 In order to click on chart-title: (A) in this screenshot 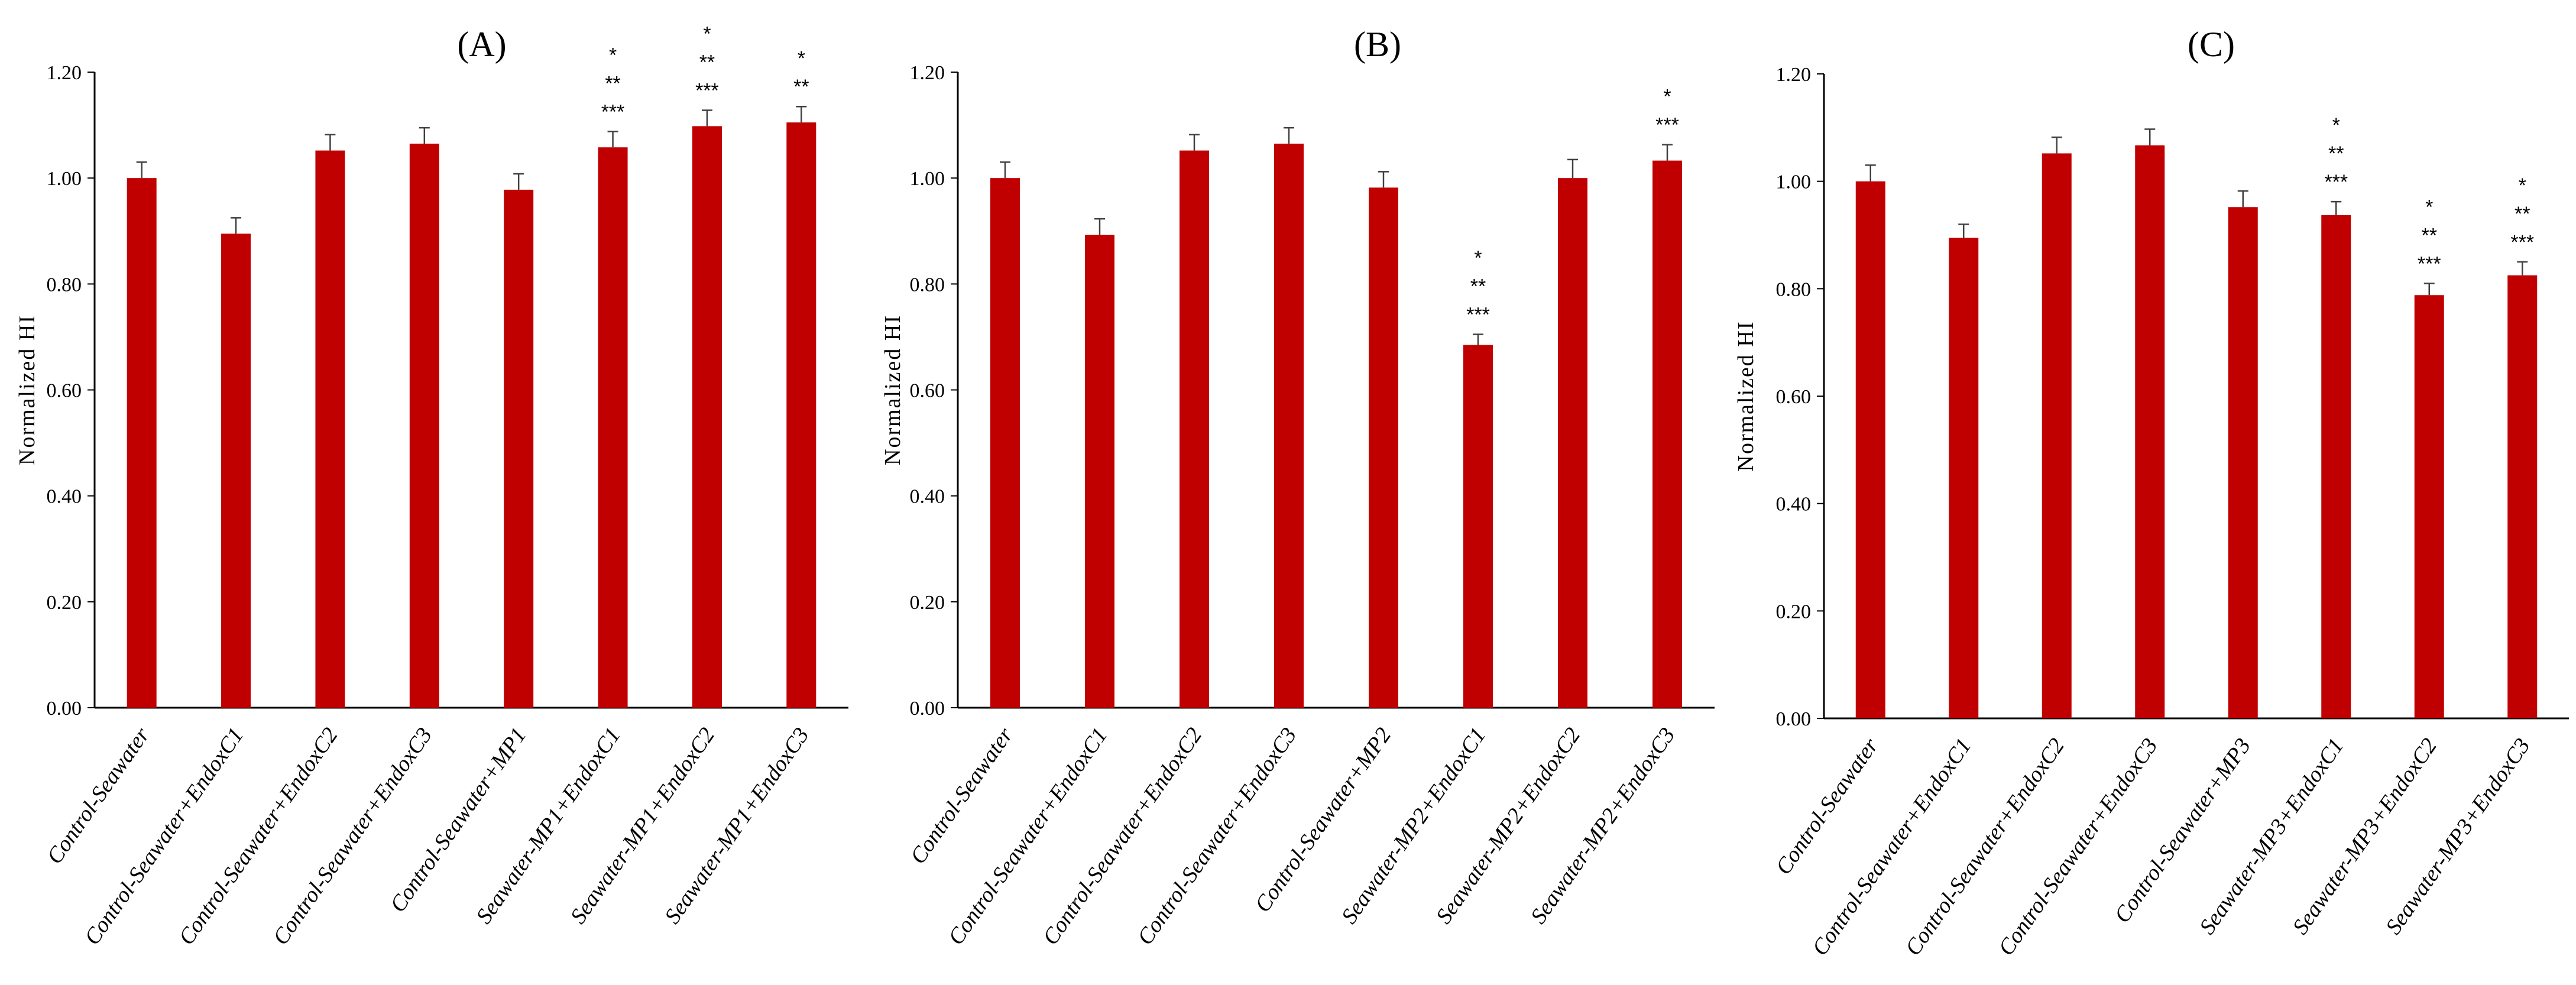, I will do `click(481, 44)`.